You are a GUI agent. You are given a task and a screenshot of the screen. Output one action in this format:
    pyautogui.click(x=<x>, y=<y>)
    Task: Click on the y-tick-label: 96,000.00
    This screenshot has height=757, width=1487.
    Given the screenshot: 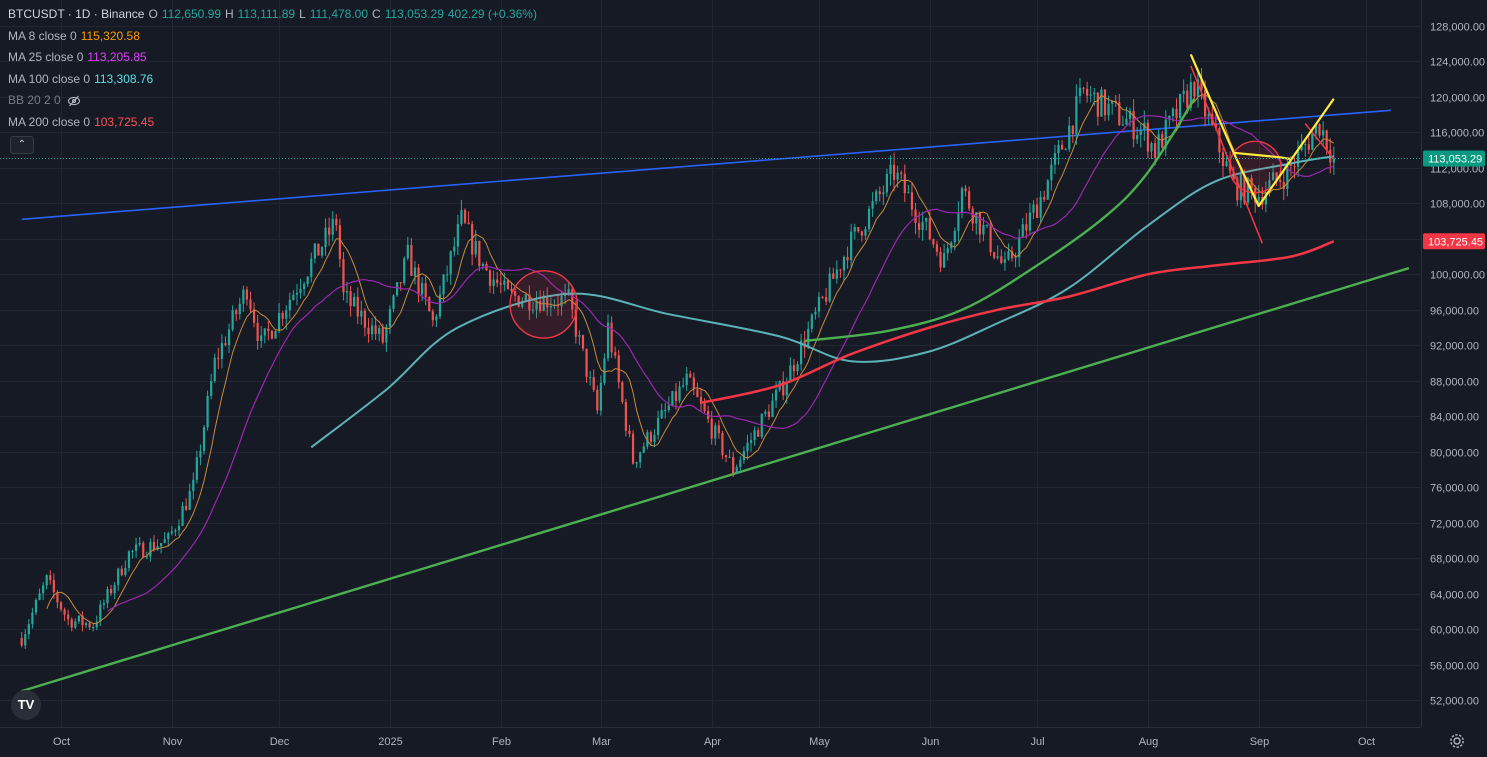 What is the action you would take?
    pyautogui.click(x=1454, y=312)
    